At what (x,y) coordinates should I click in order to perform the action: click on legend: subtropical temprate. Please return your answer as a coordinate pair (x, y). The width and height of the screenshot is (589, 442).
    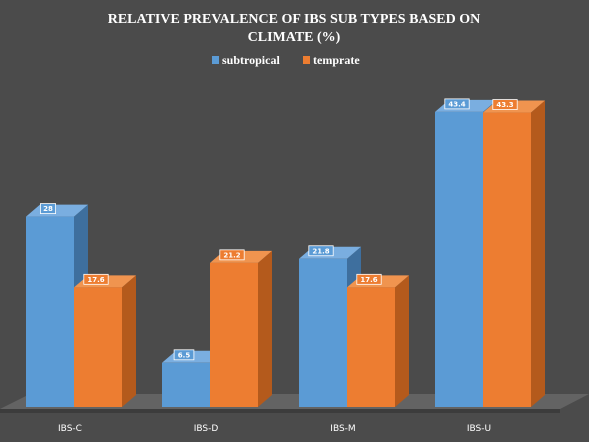
    Looking at the image, I should click on (286, 60).